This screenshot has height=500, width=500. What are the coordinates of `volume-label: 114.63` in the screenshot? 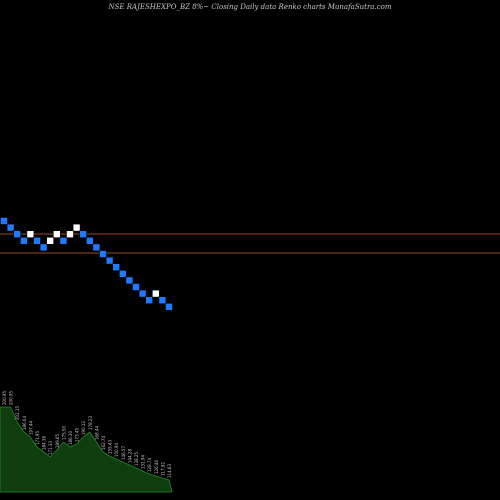 It's located at (169, 471).